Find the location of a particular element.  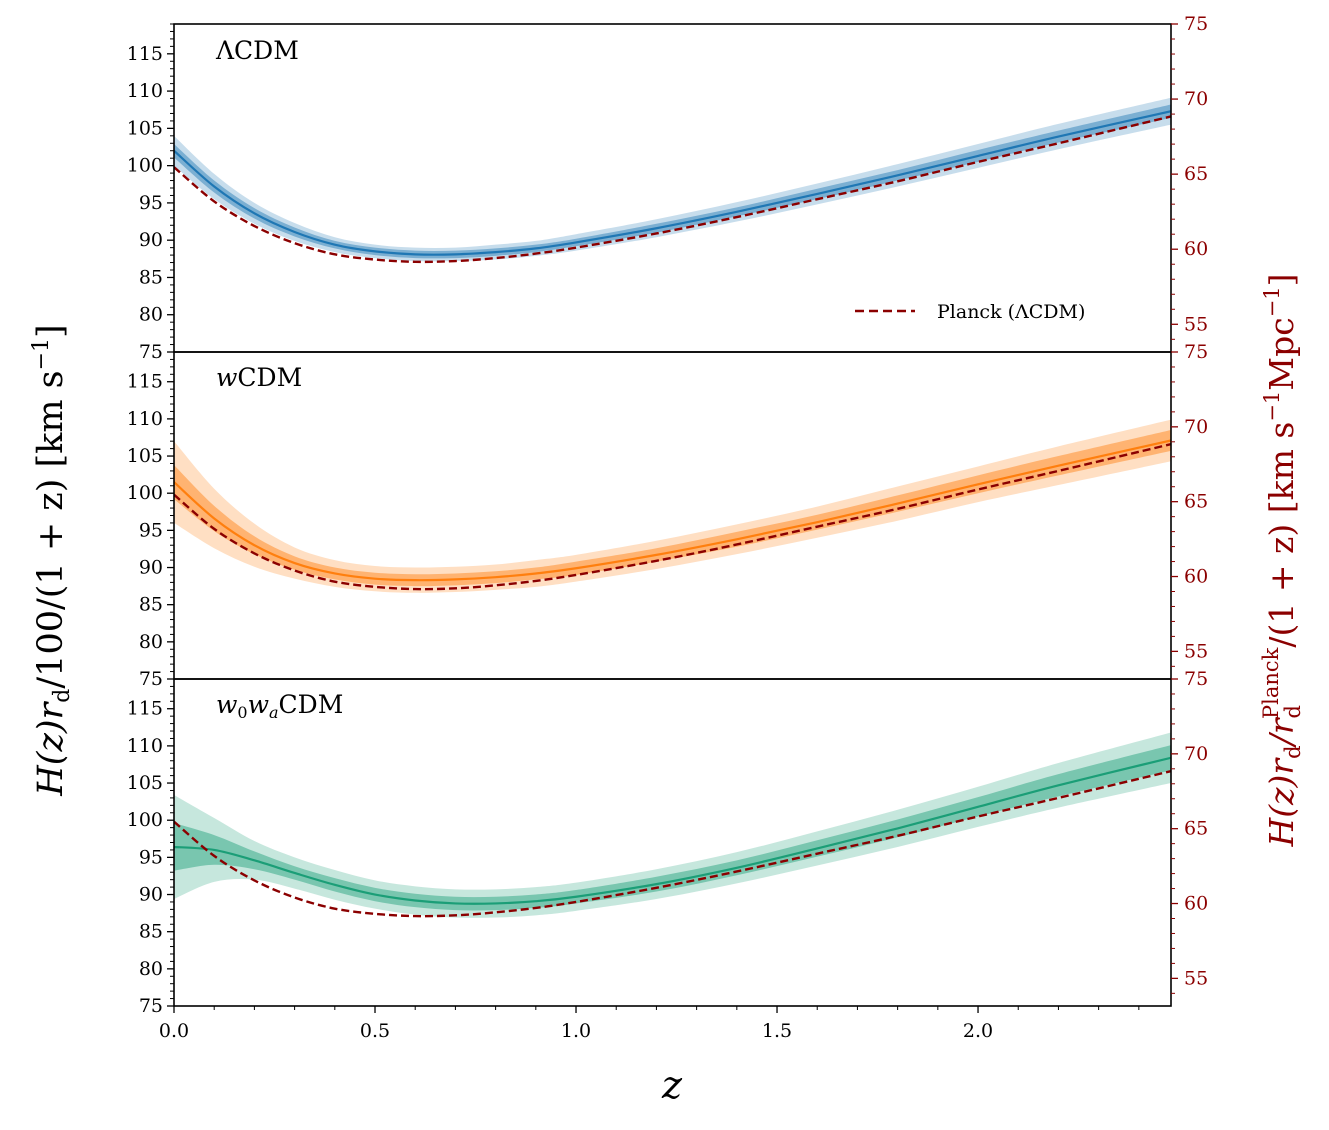

band-1sigma-wcdm is located at coordinates (672, 508).